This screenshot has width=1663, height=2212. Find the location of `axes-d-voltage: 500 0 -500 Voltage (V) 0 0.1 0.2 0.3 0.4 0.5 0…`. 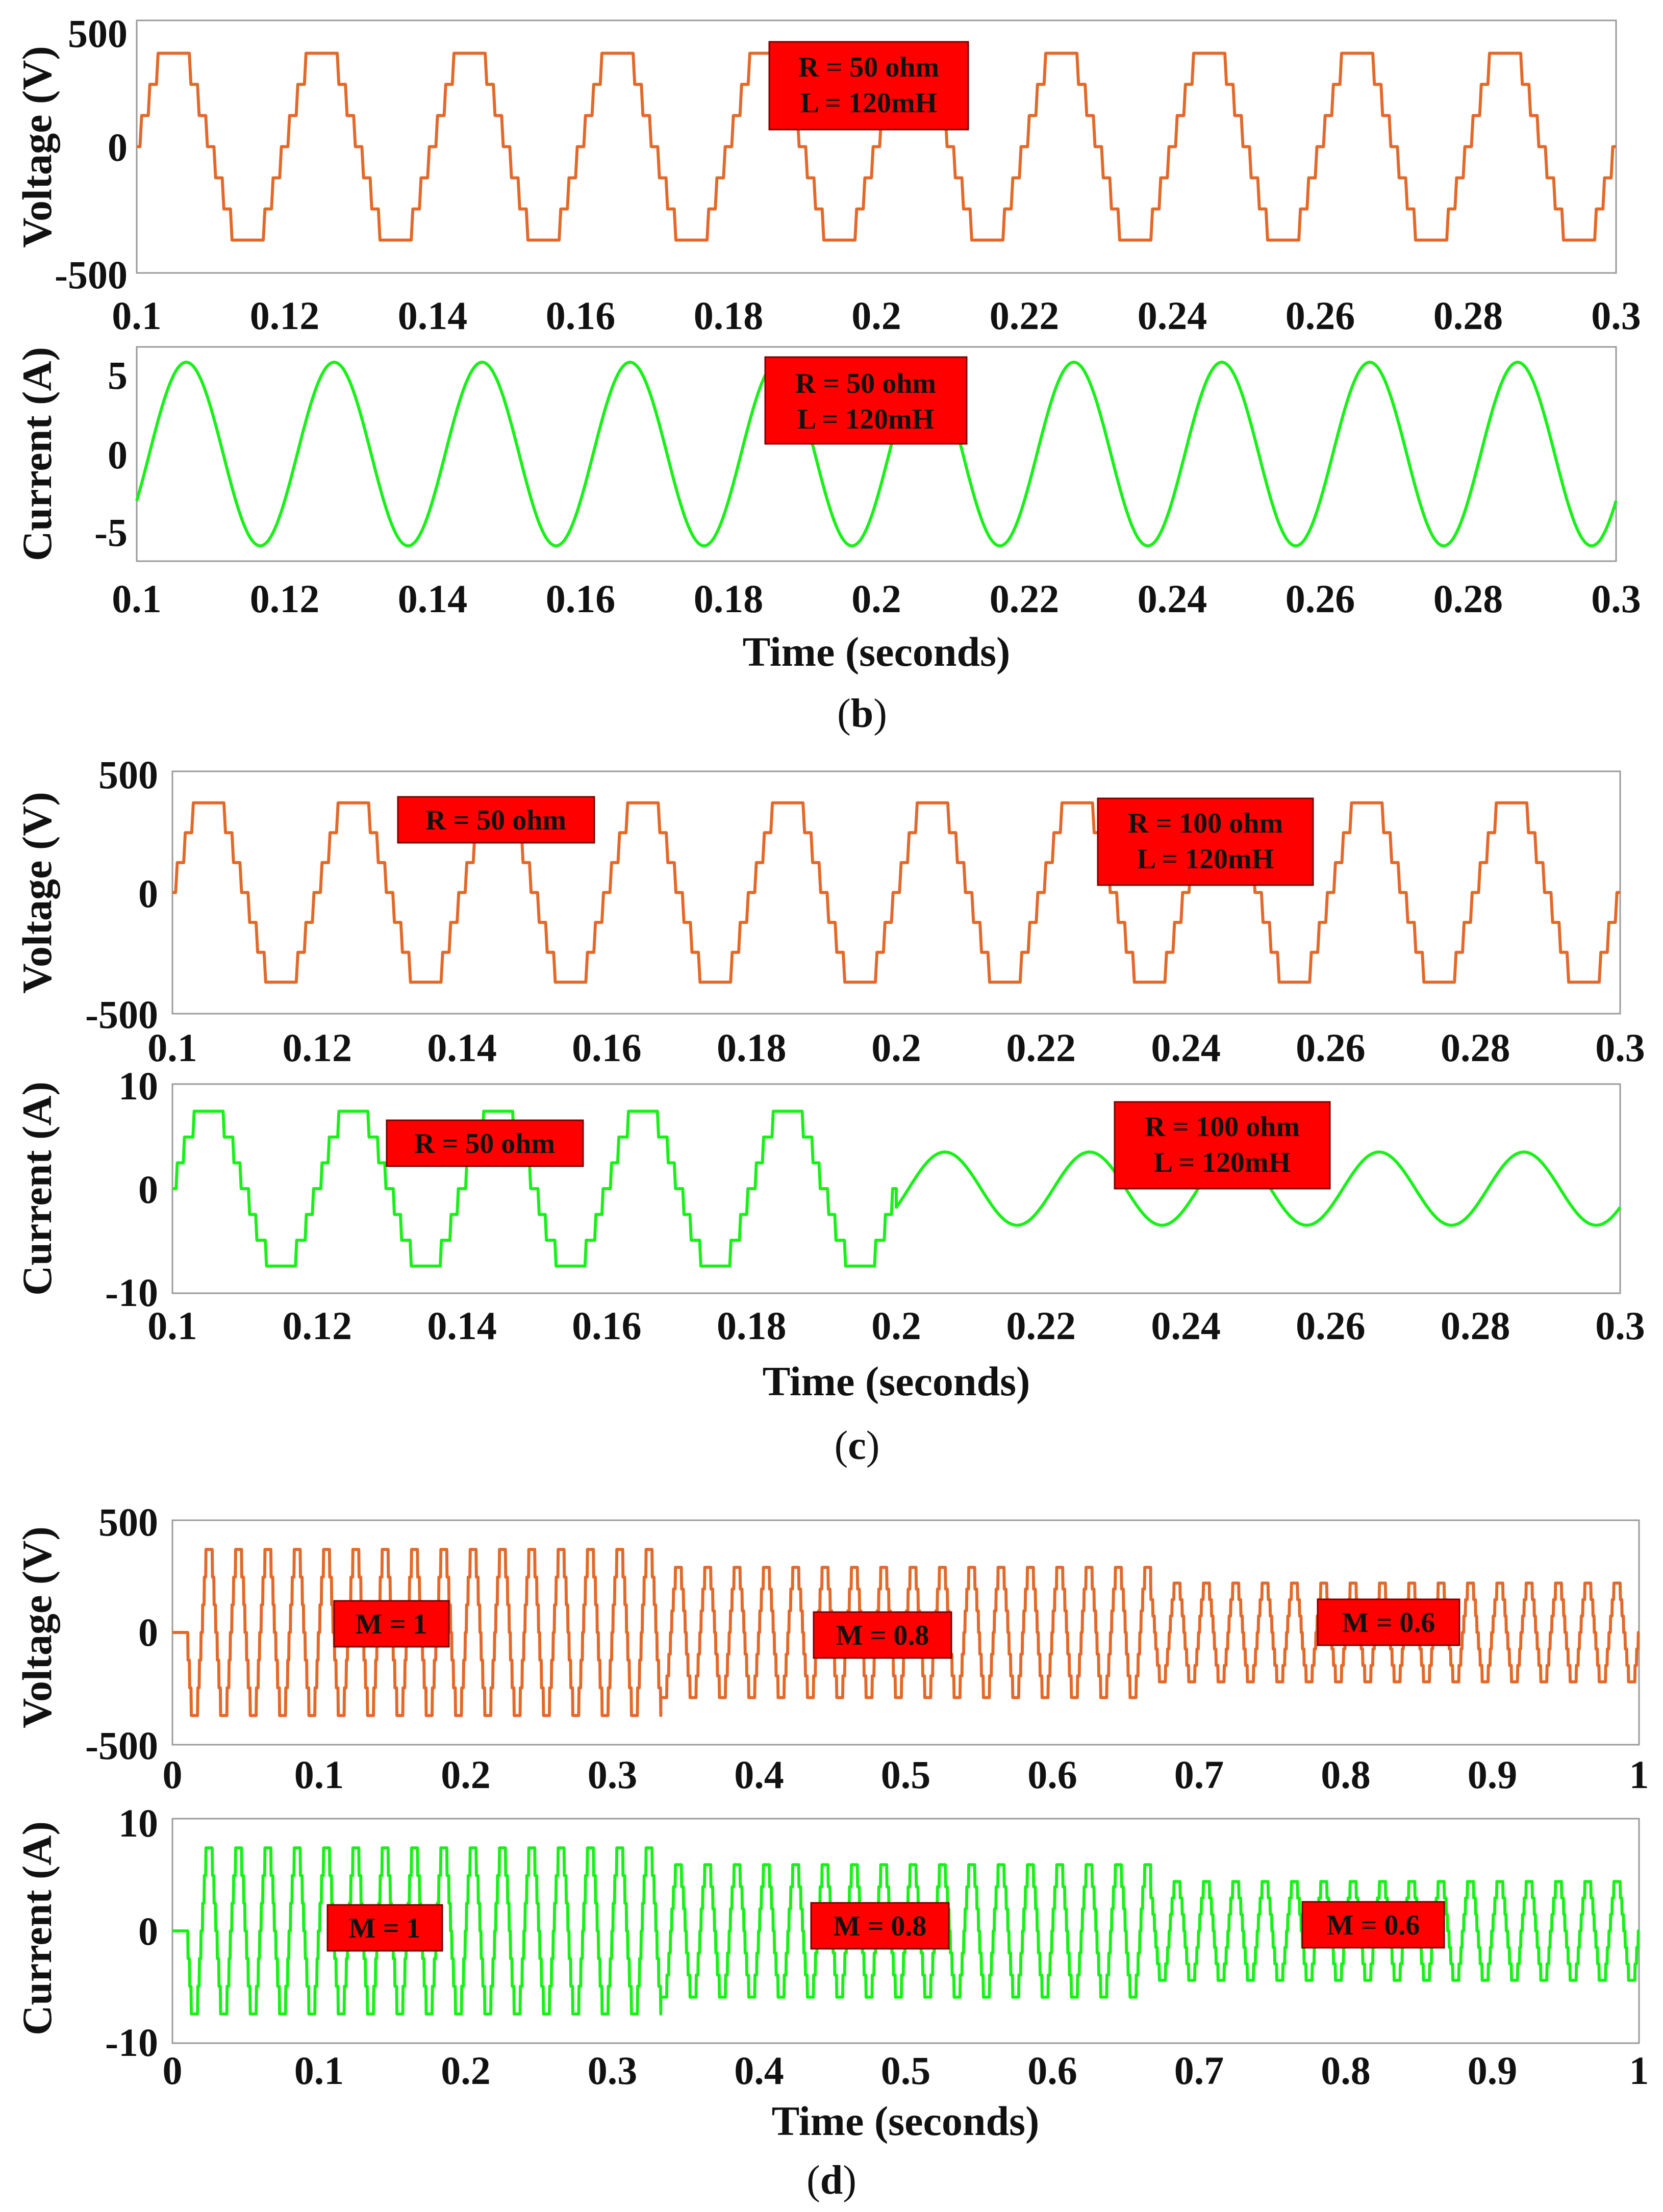

axes-d-voltage: 500 0 -500 Voltage (V) 0 0.1 0.2 0.3 0.4 0.5 0… is located at coordinates (832, 1649).